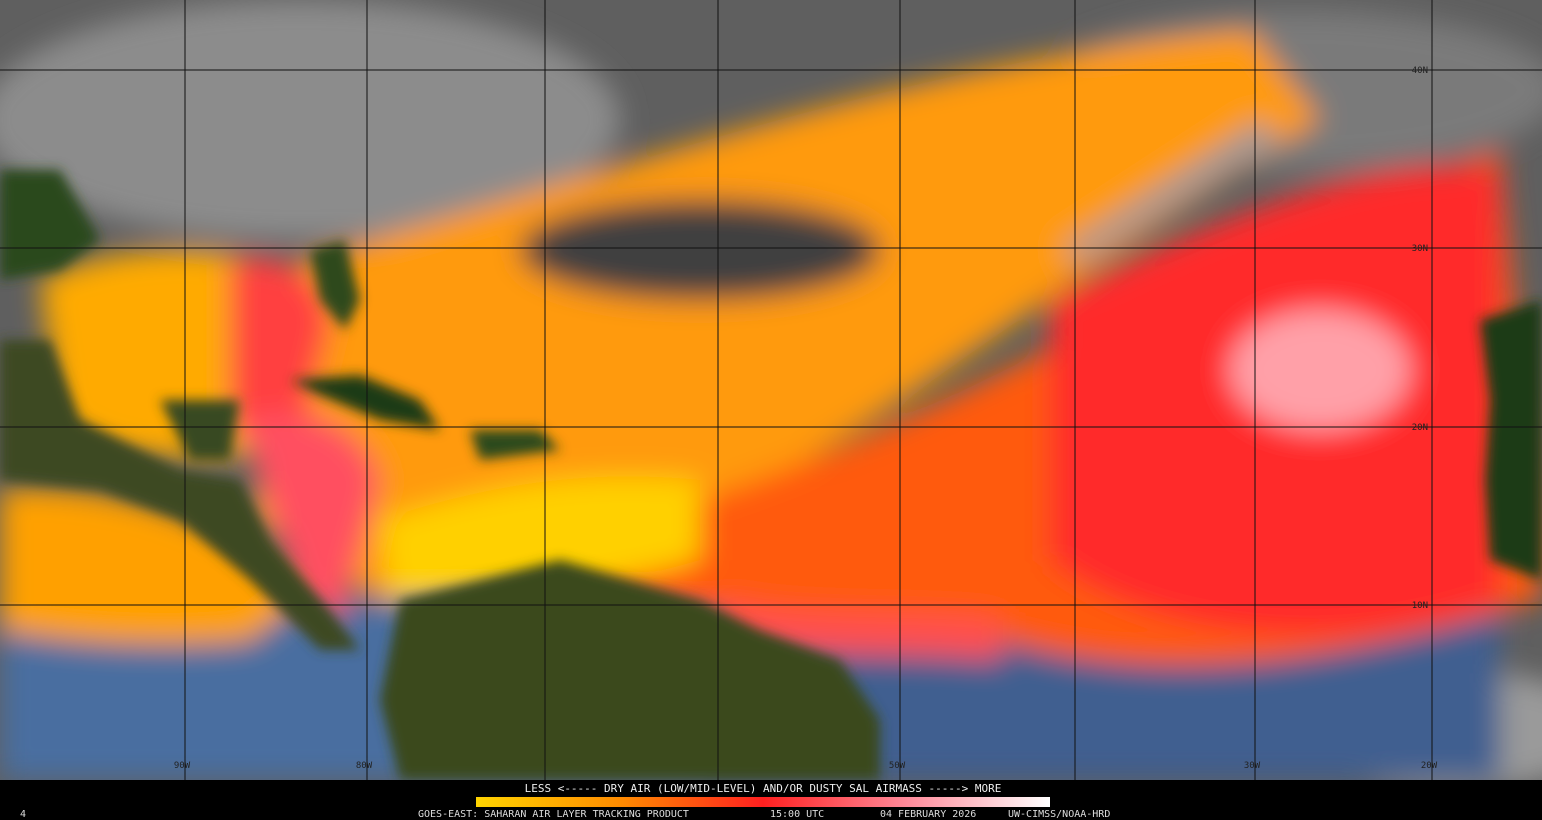 This screenshot has height=820, width=1542. I want to click on lat-label: 20N, so click(1420, 428).